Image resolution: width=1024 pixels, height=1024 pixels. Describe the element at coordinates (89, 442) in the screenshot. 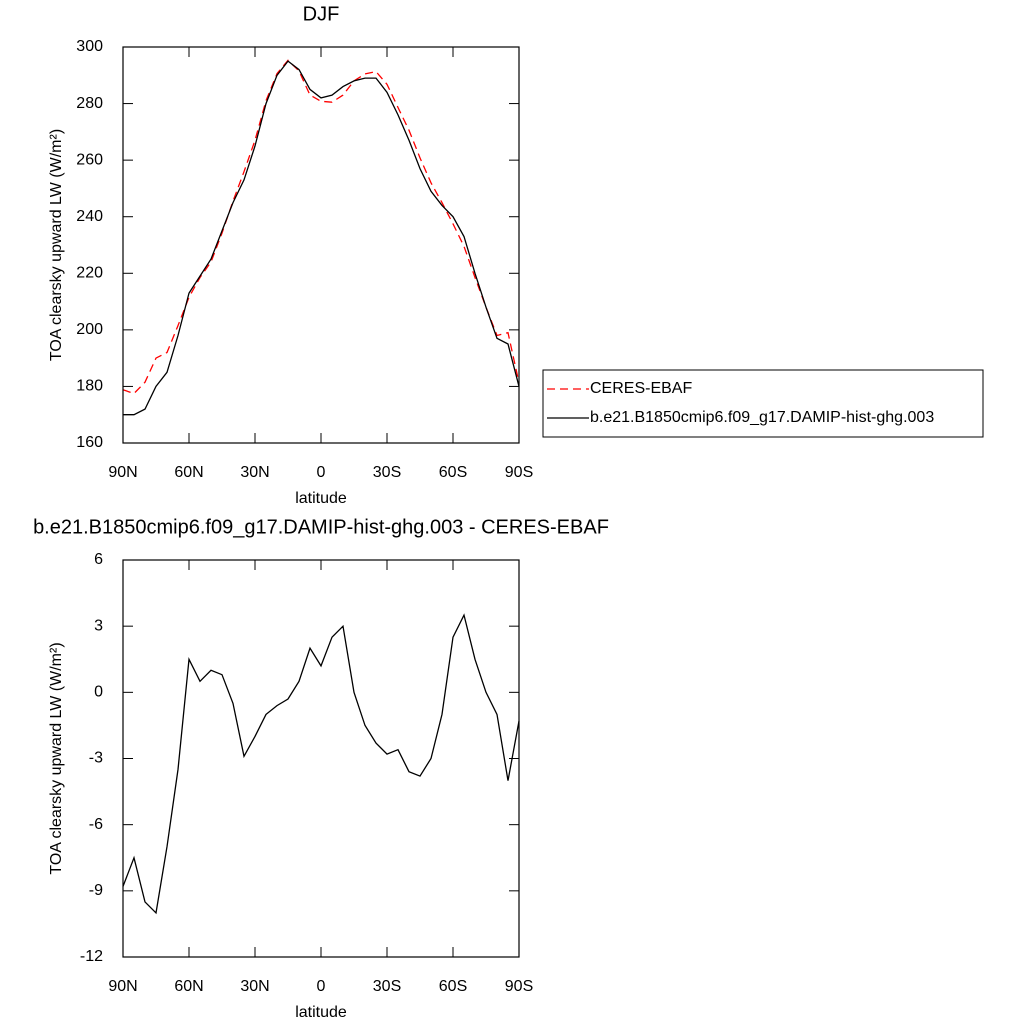

I see `y-tick-label: 160` at that location.